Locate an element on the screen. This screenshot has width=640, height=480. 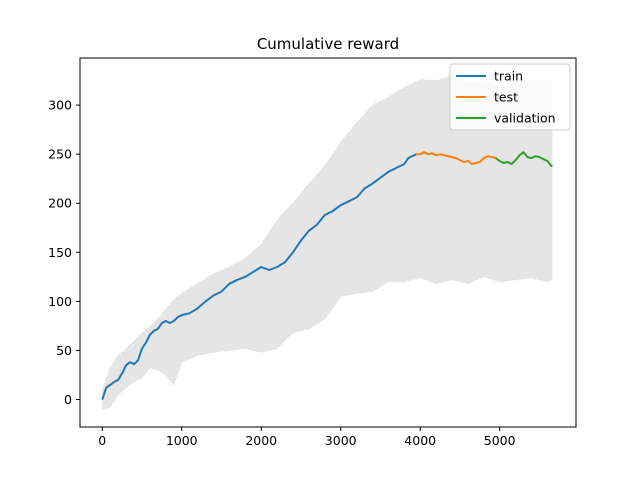
x-axis: 0 1000 2000 3000 4000 5000 is located at coordinates (307, 437).